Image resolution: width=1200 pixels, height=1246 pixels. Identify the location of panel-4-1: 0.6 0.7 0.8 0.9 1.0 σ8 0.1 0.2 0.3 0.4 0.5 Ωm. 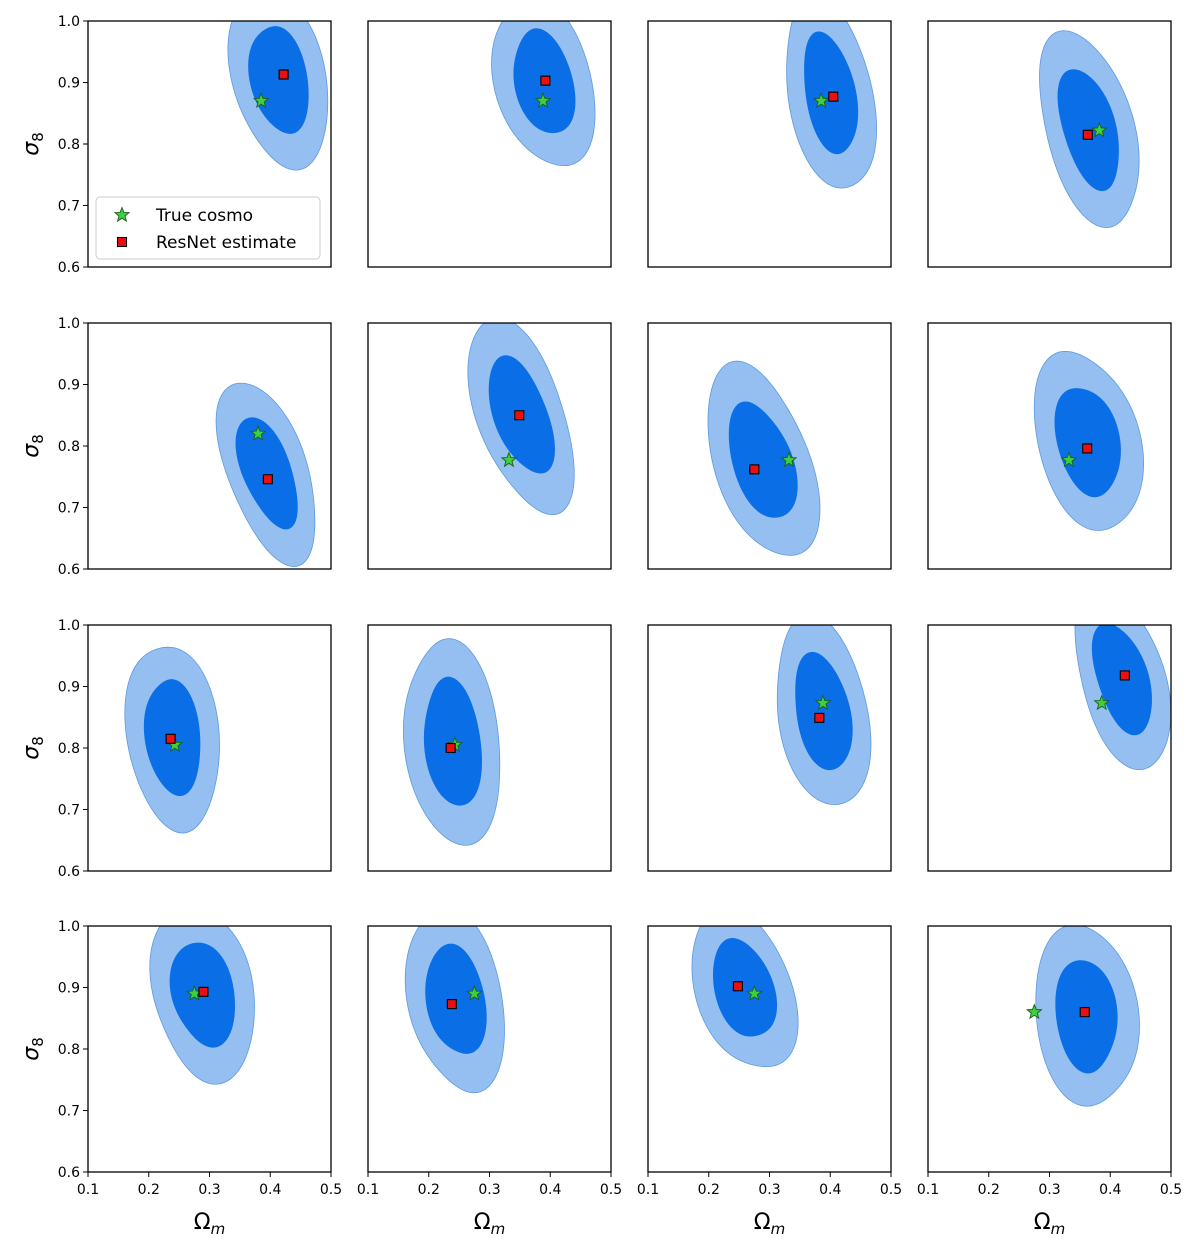
(180, 1078).